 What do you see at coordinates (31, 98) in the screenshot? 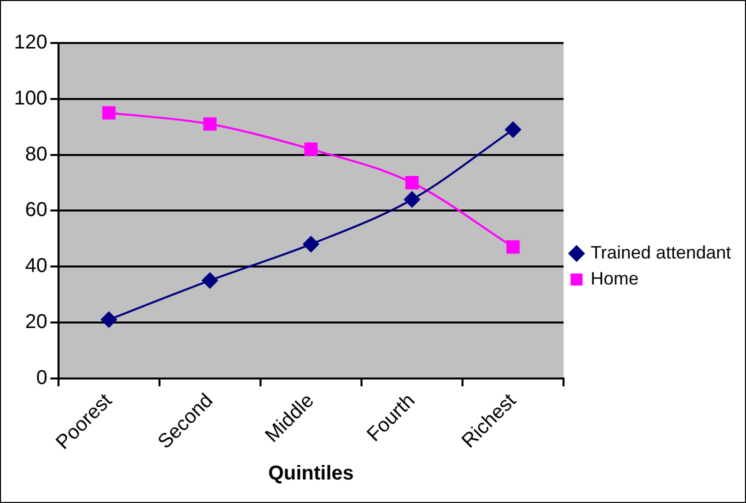
I see `y-tick-label: 100` at bounding box center [31, 98].